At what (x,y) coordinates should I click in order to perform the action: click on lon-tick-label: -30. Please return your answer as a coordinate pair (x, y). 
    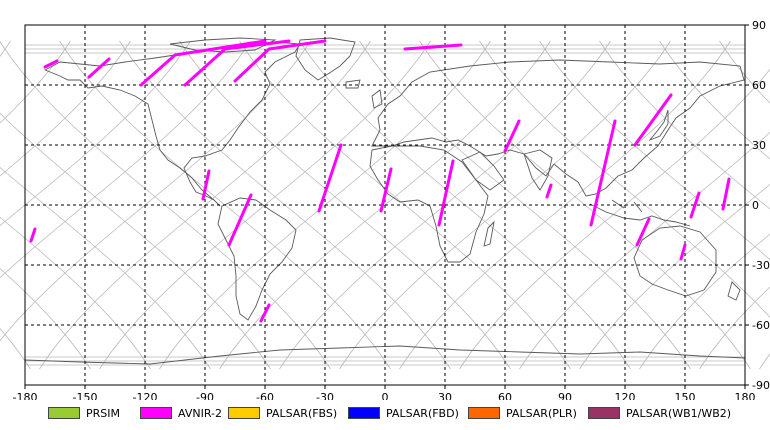
    Looking at the image, I should click on (325, 395).